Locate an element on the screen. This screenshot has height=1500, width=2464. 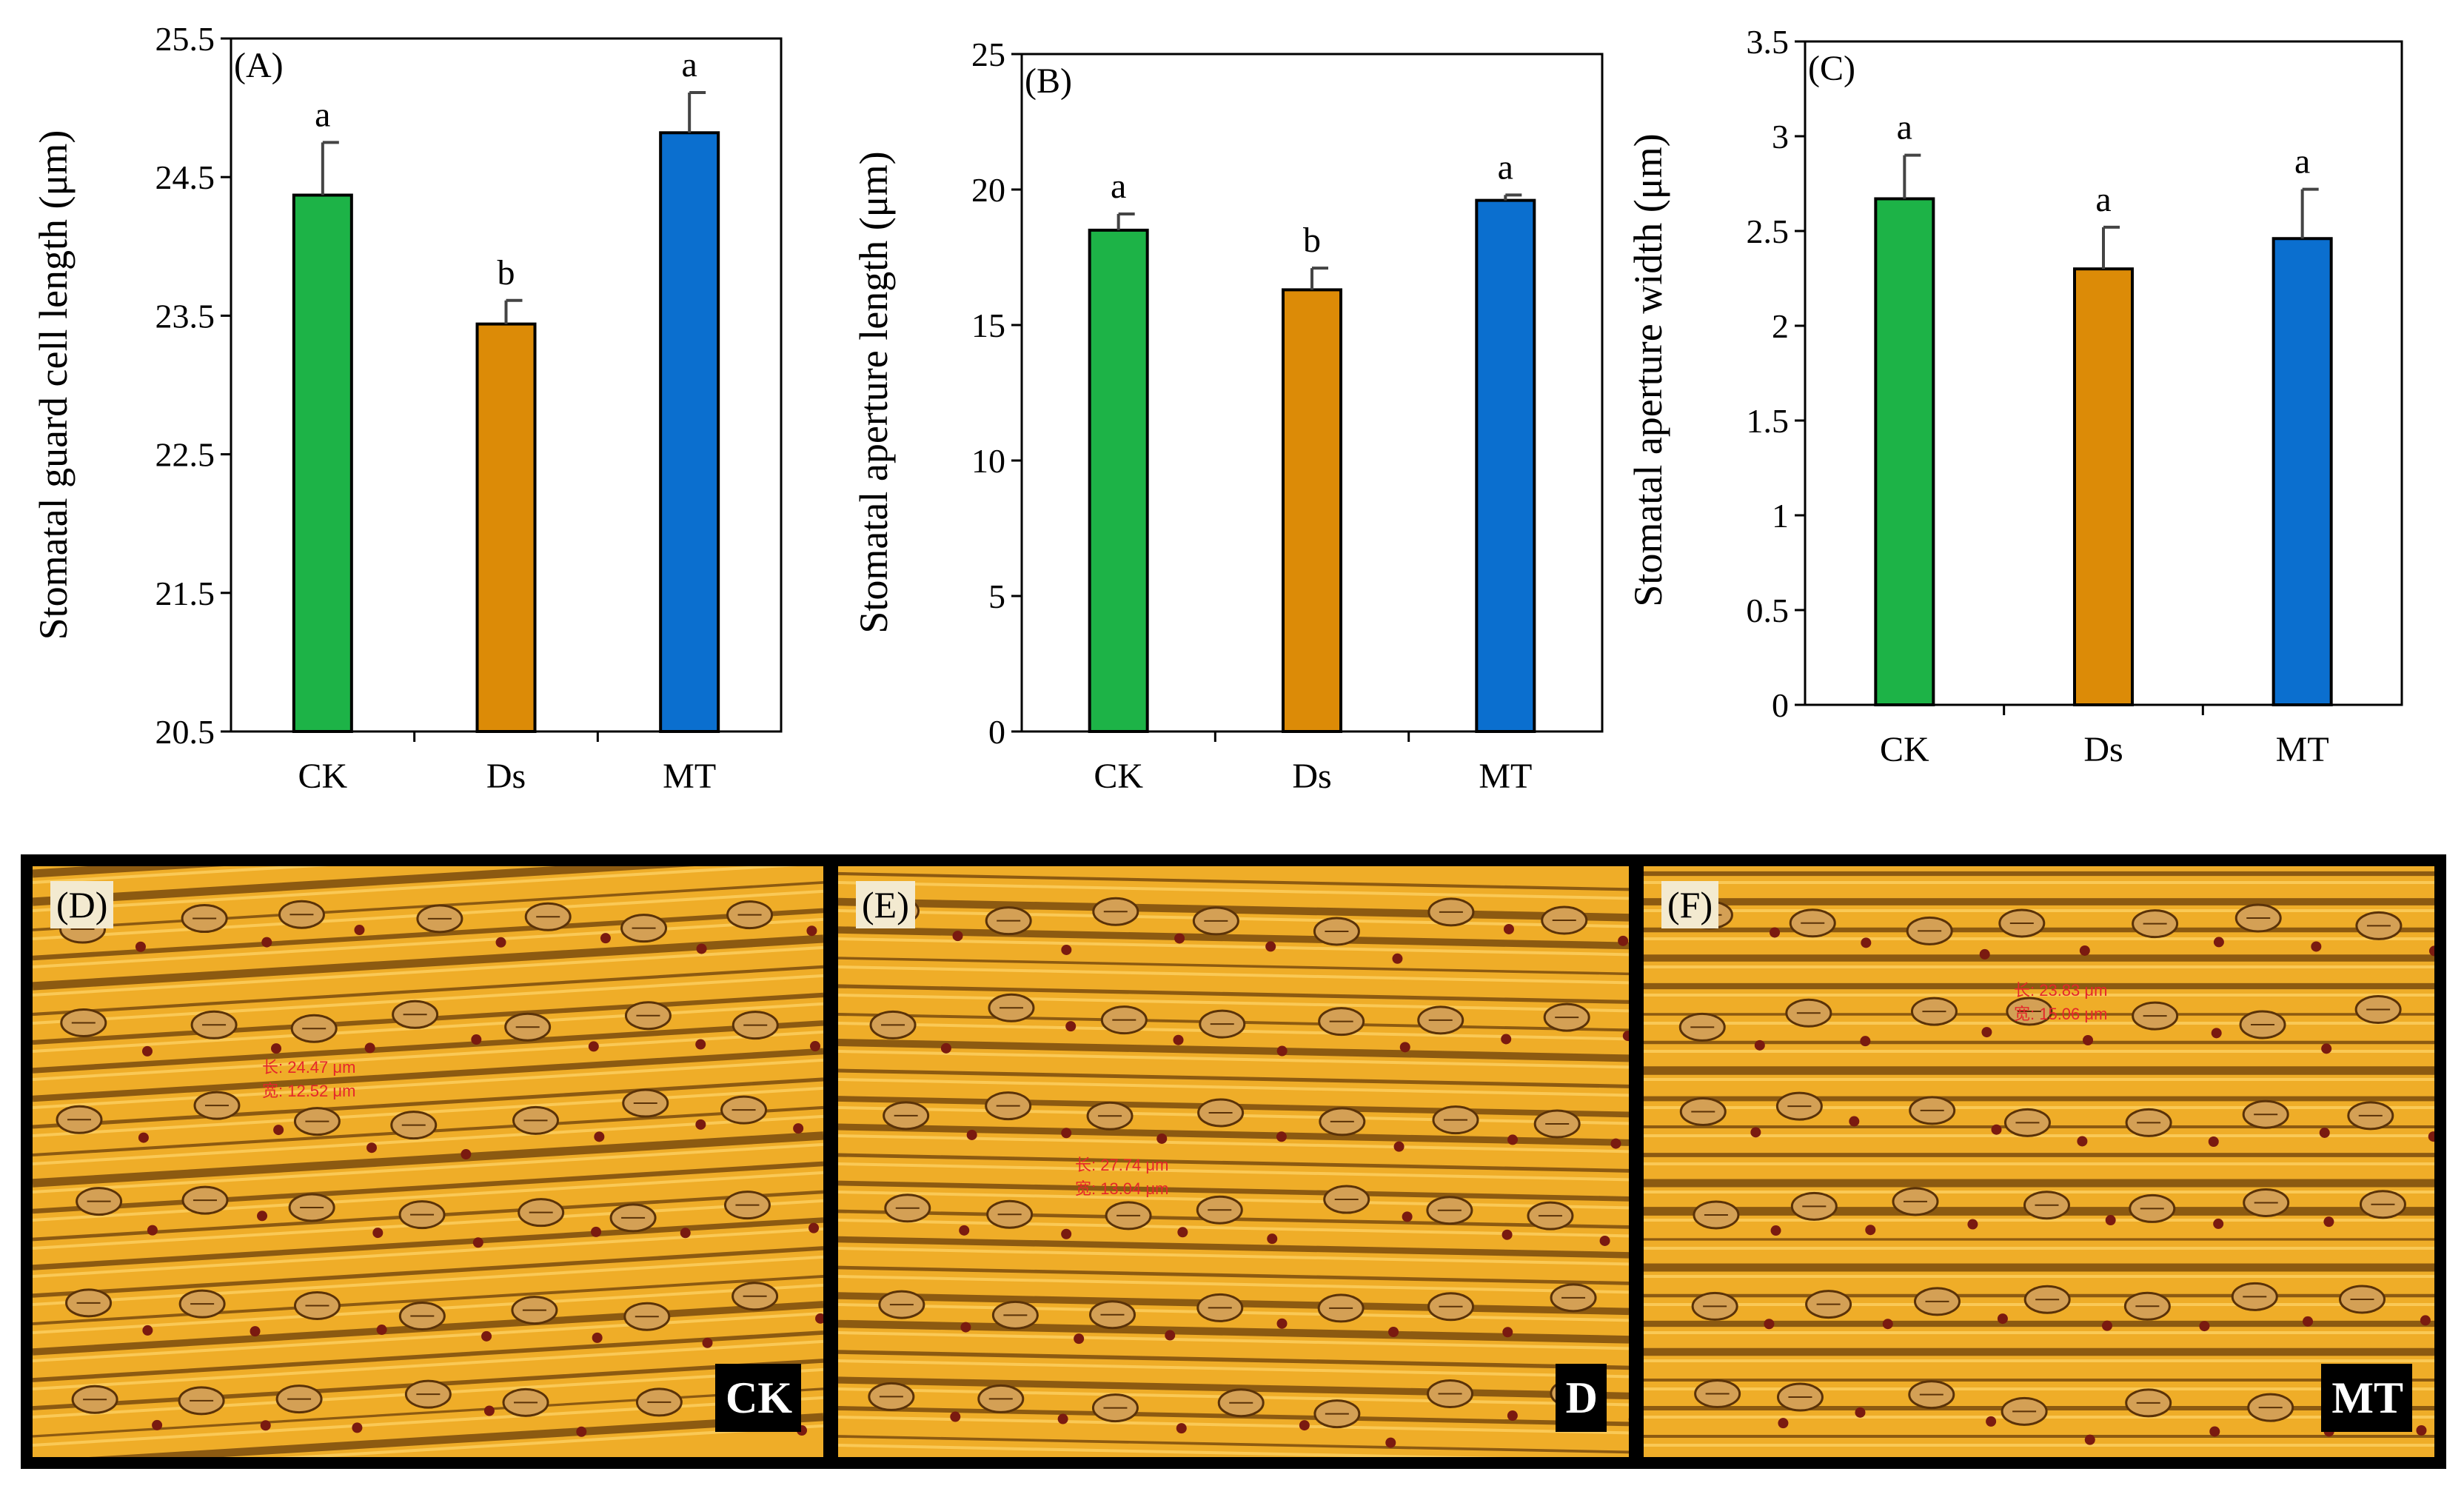
micrograph-e-tag: D is located at coordinates (1581, 1398).